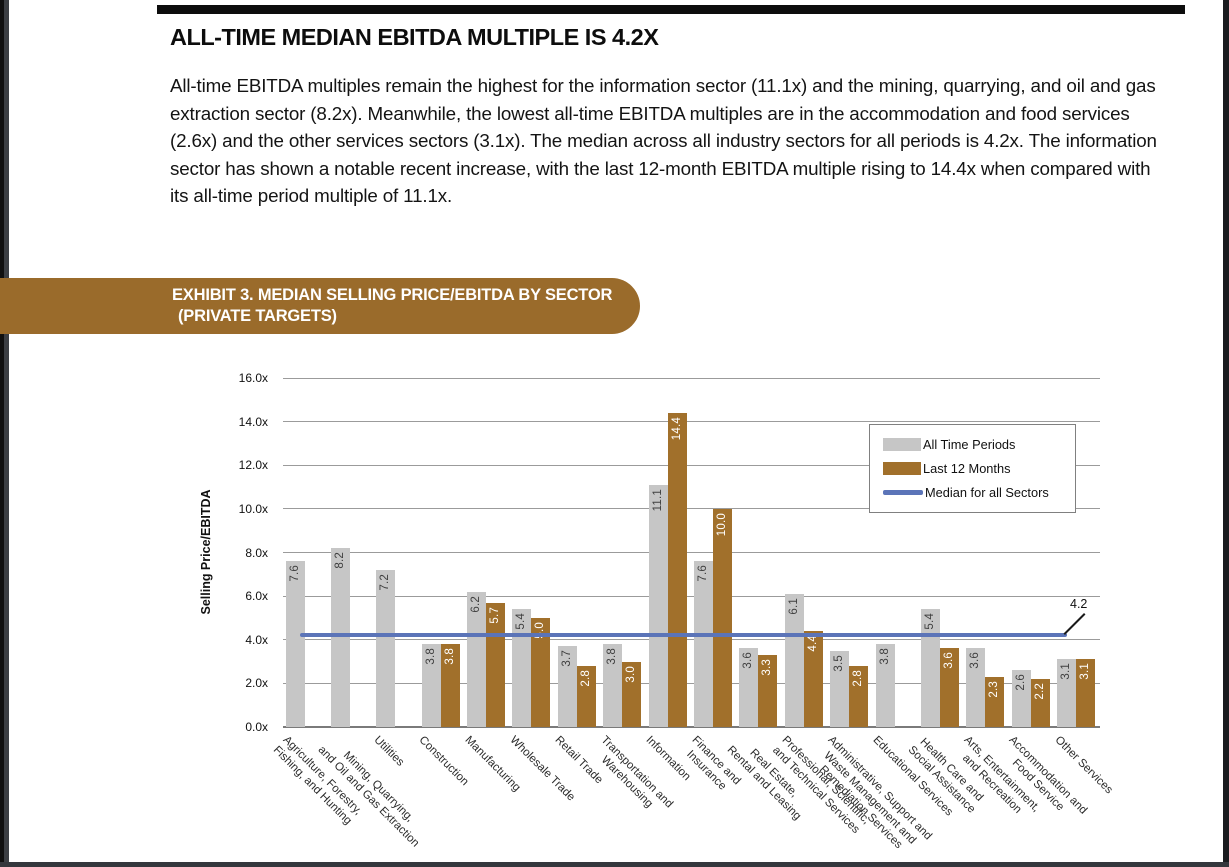  I want to click on bar-value-label: 6.2, so click(476, 604).